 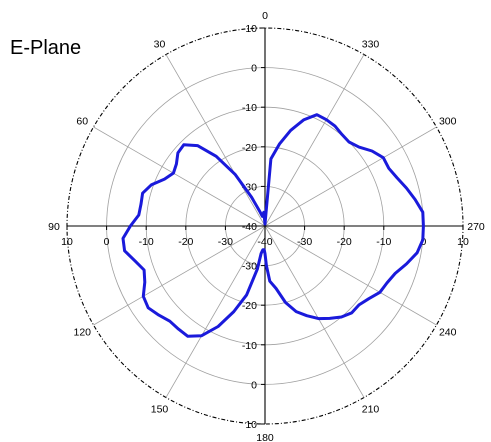 I want to click on angle-label: 210, so click(x=371, y=410).